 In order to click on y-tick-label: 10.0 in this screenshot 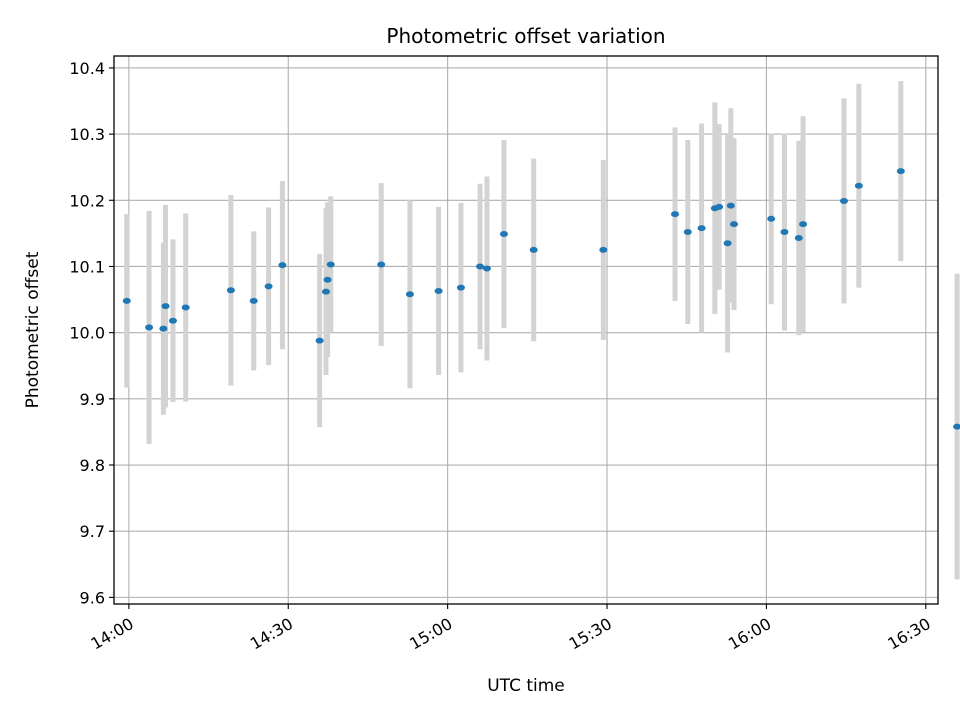, I will do `click(87, 333)`.